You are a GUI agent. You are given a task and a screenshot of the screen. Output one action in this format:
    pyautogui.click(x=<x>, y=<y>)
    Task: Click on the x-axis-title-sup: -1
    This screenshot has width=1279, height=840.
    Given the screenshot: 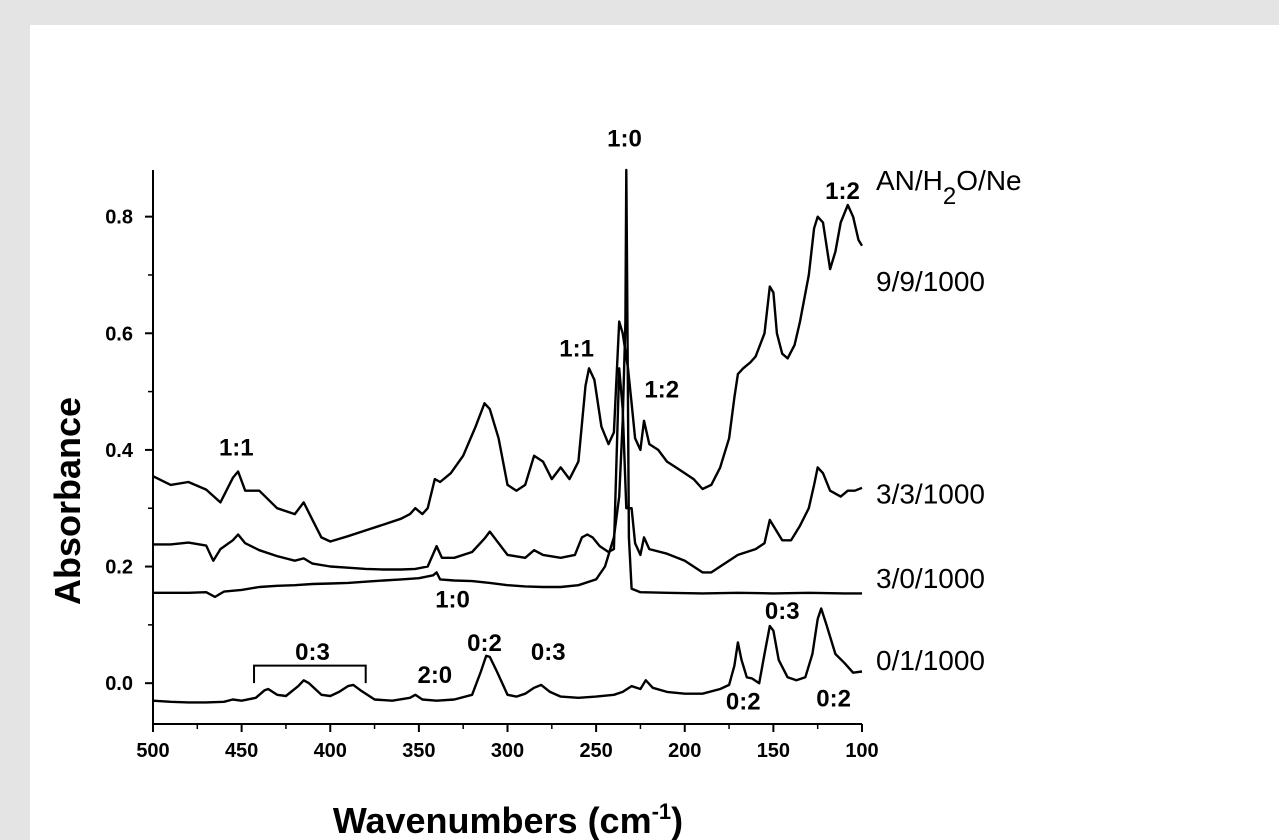 What is the action you would take?
    pyautogui.click(x=662, y=811)
    